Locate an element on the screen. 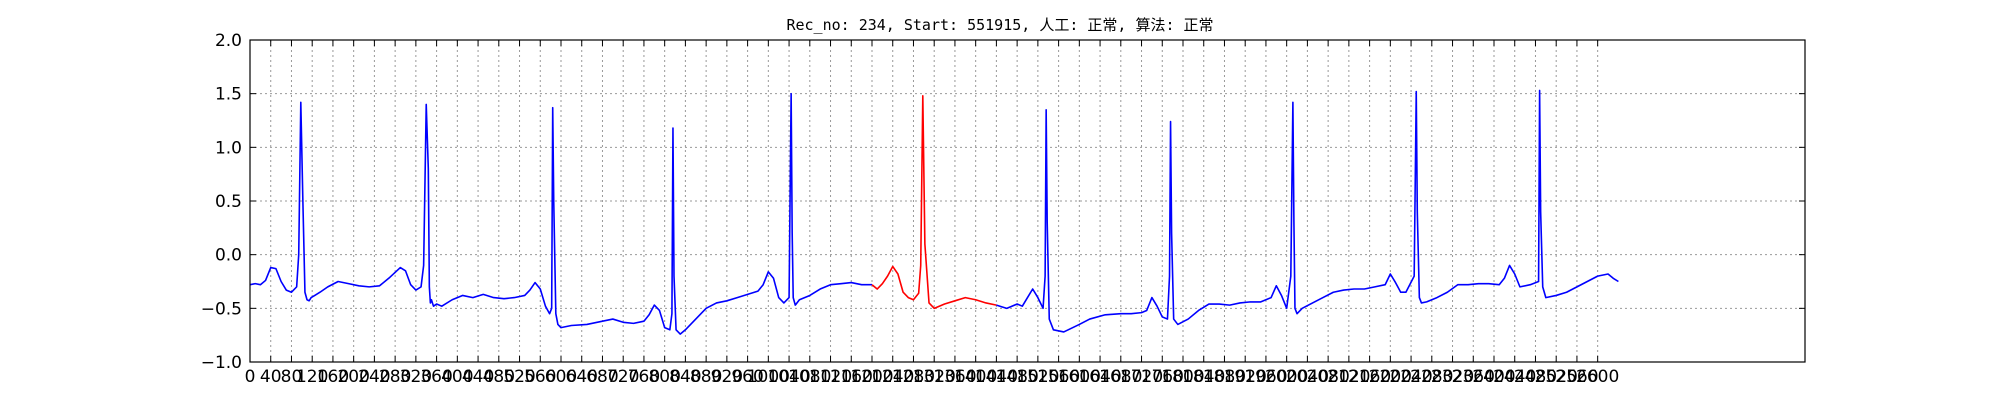 The width and height of the screenshot is (2000, 400). x-tick-label: 2480 is located at coordinates (1535, 377).